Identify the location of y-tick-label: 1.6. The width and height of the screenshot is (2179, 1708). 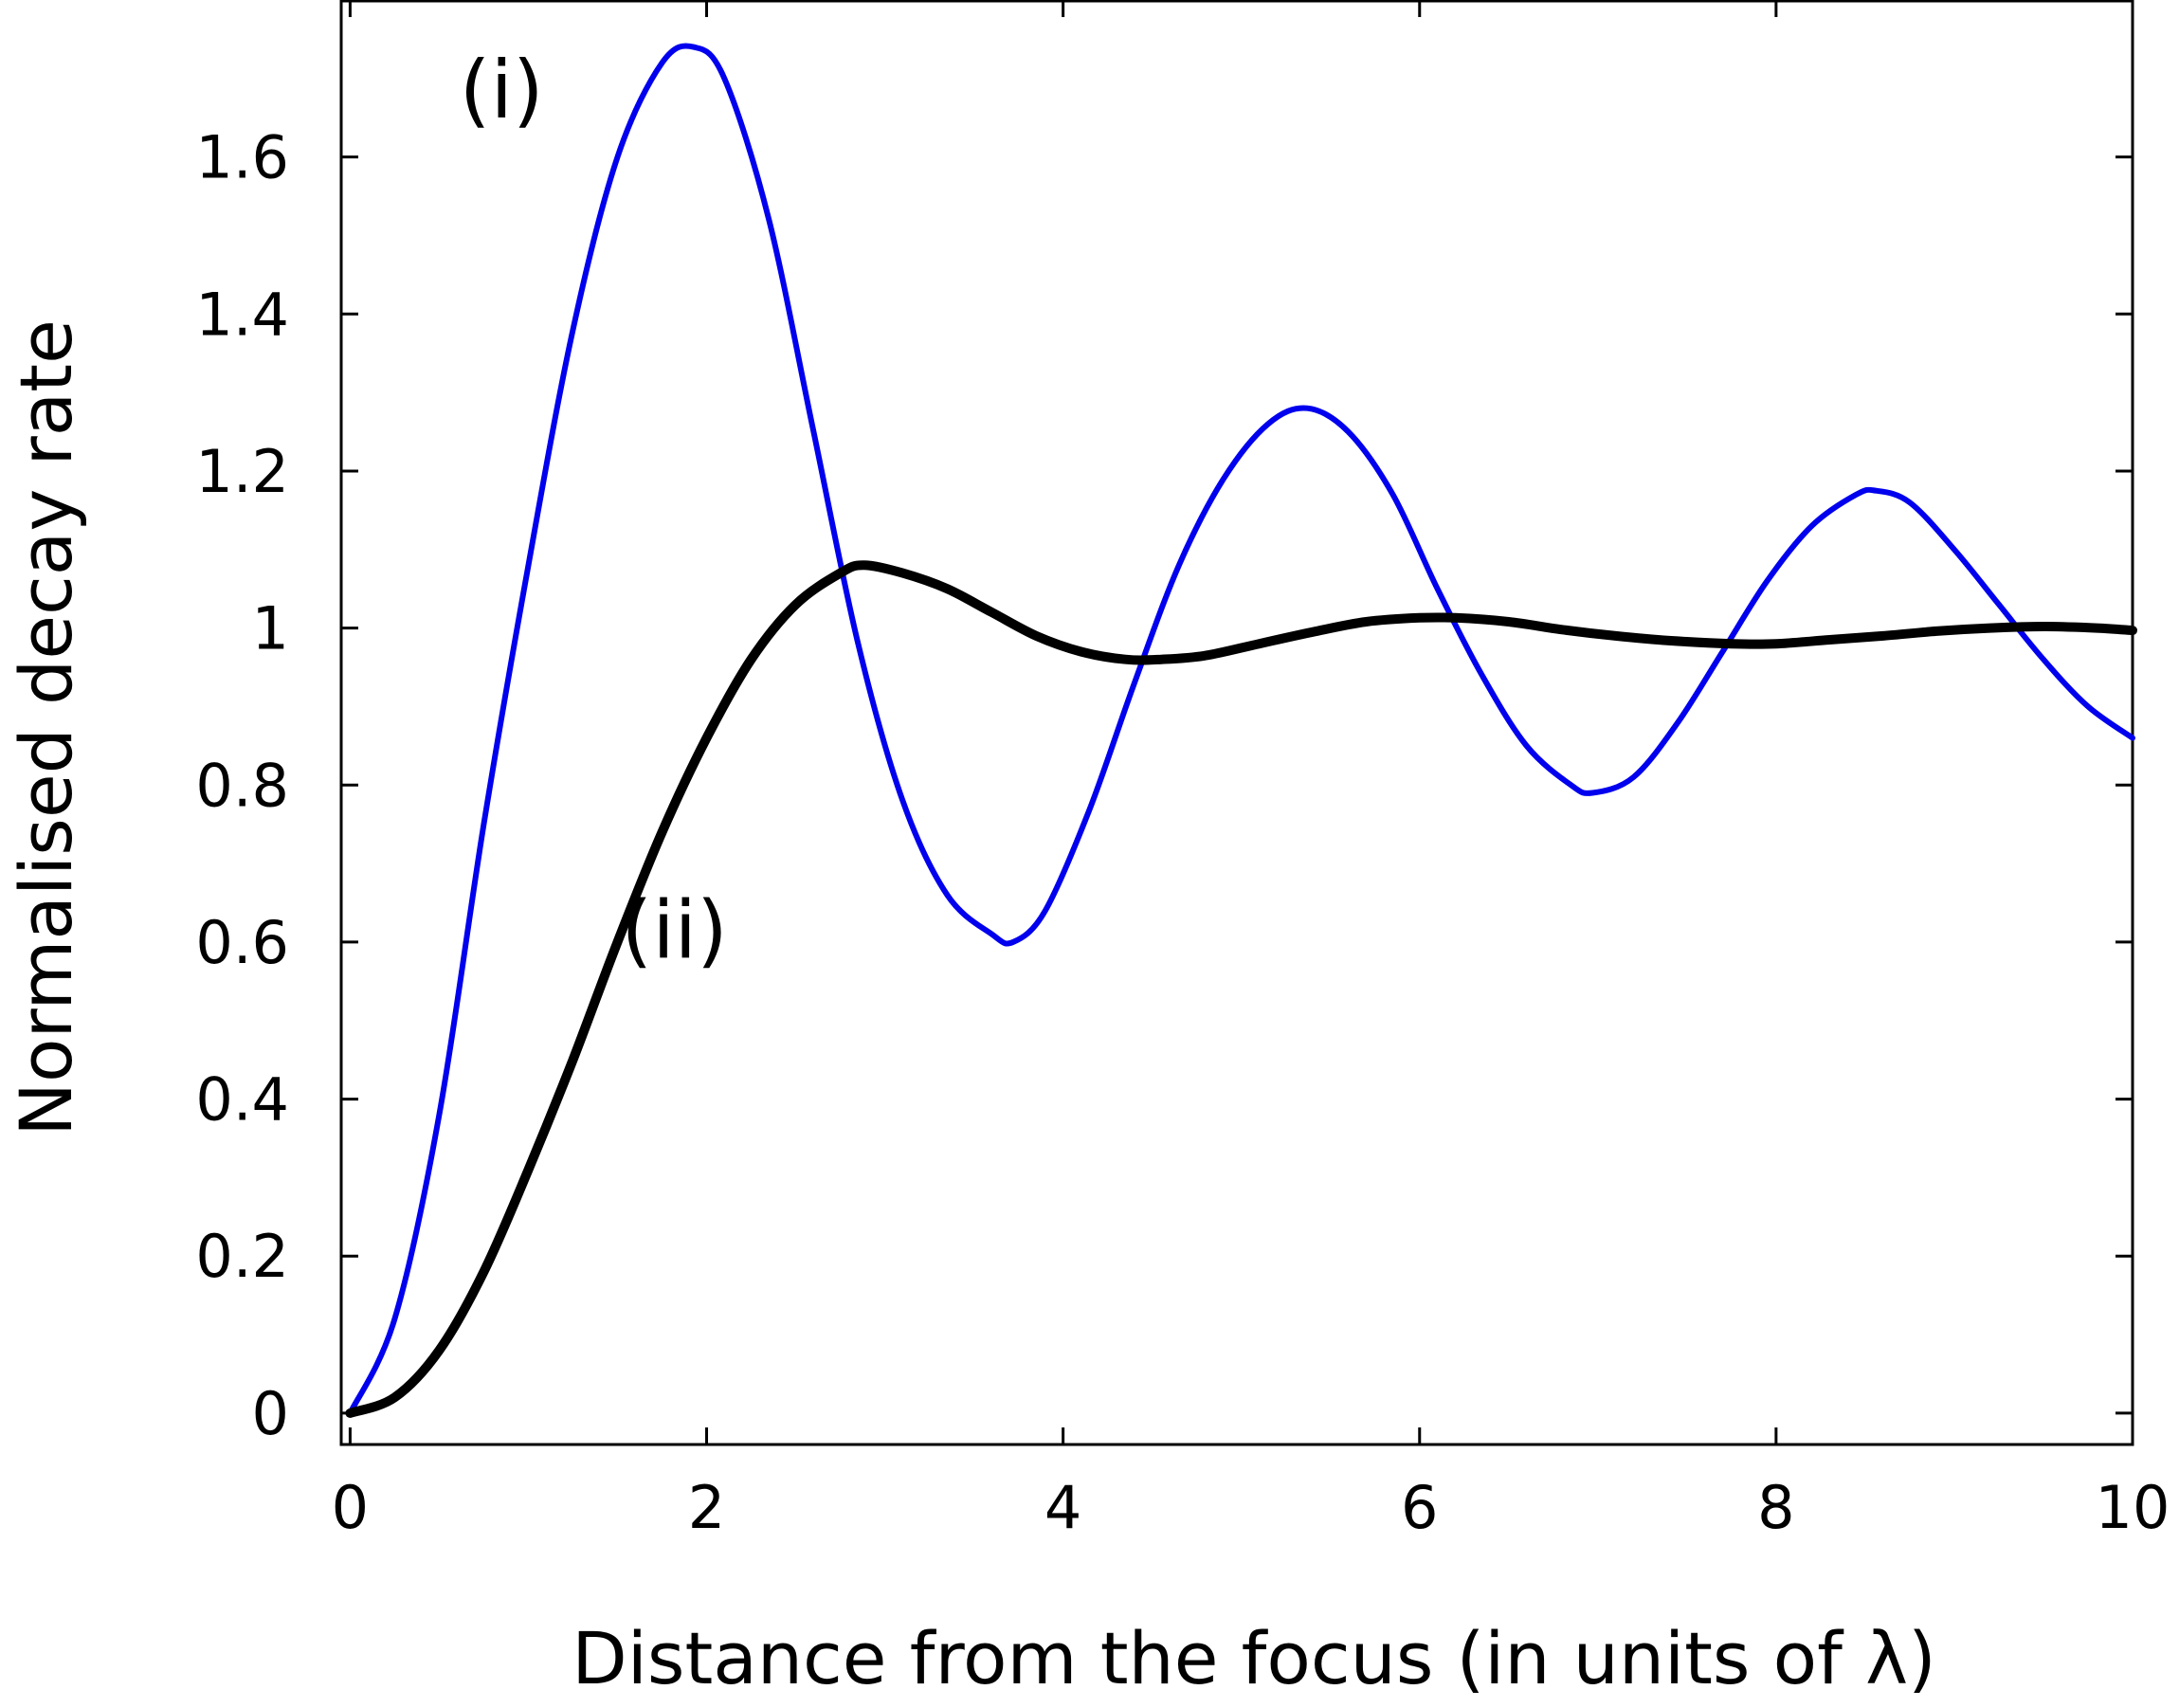
(242, 157).